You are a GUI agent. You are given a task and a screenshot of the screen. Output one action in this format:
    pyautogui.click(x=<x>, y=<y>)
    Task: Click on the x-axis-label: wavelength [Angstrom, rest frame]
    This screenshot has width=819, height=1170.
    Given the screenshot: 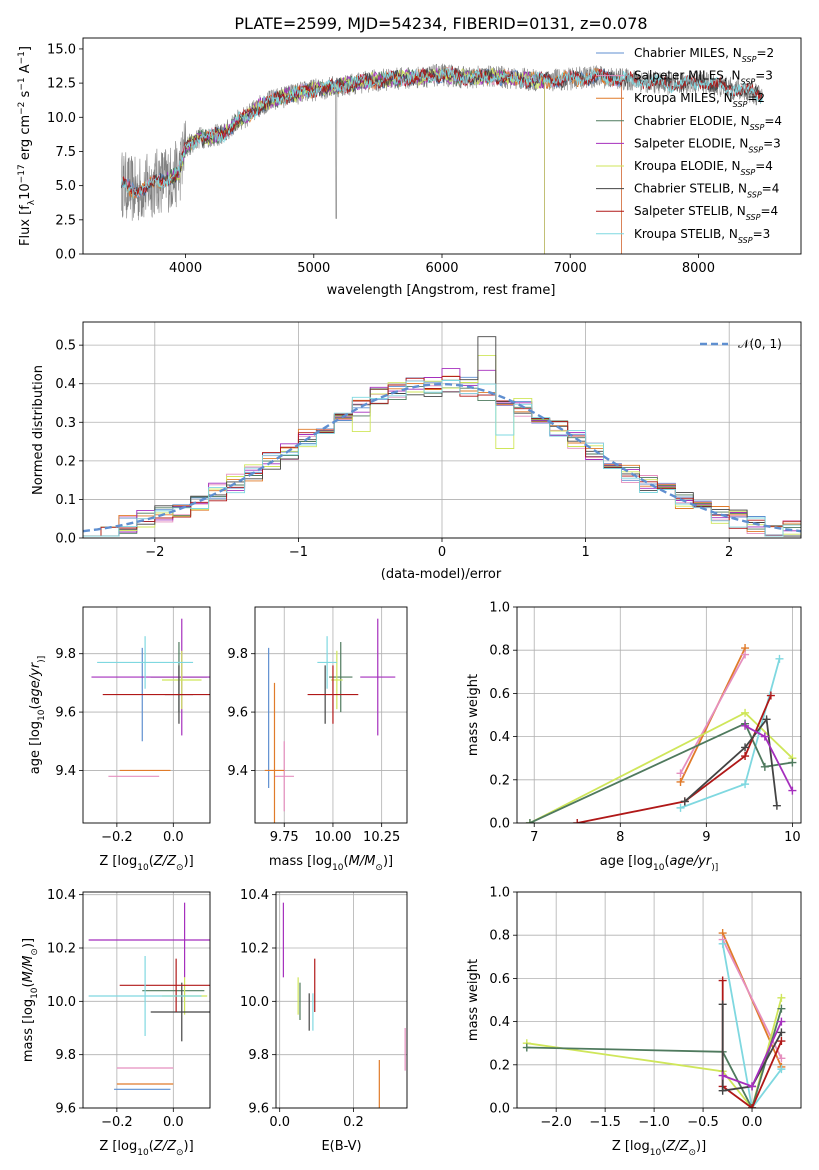 What is the action you would take?
    pyautogui.click(x=441, y=290)
    